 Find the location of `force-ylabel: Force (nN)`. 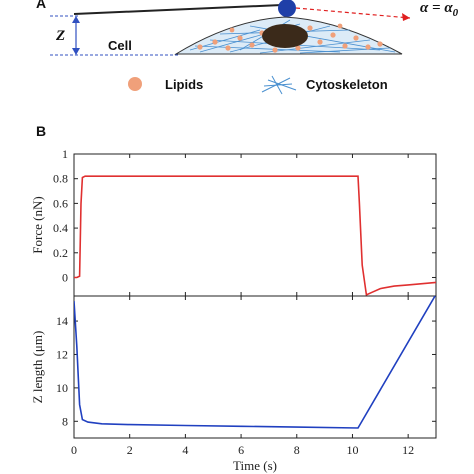

force-ylabel: Force (nN) is located at coordinates (37, 224).